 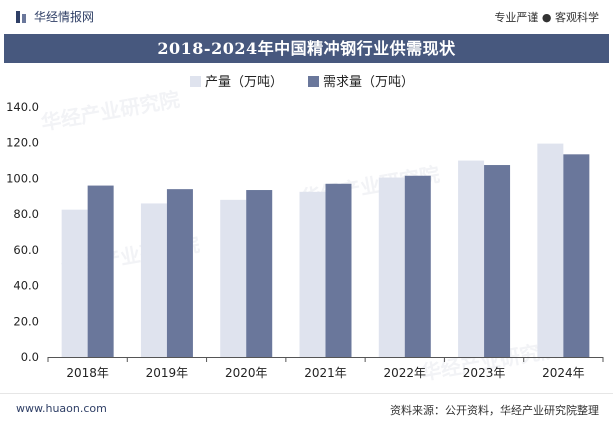 What do you see at coordinates (87, 373) in the screenshot?
I see `x-tick-label: 2018年` at bounding box center [87, 373].